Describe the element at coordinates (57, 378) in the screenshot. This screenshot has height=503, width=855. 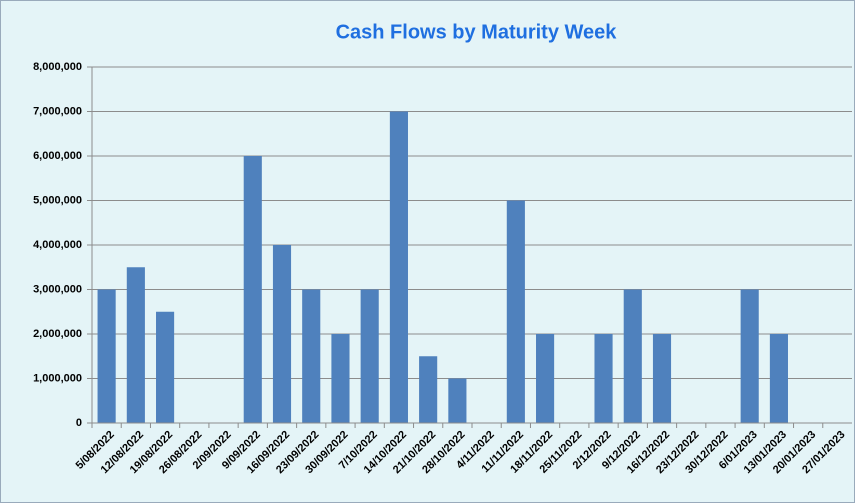
I see `y-tick-label: 1,000,000` at that location.